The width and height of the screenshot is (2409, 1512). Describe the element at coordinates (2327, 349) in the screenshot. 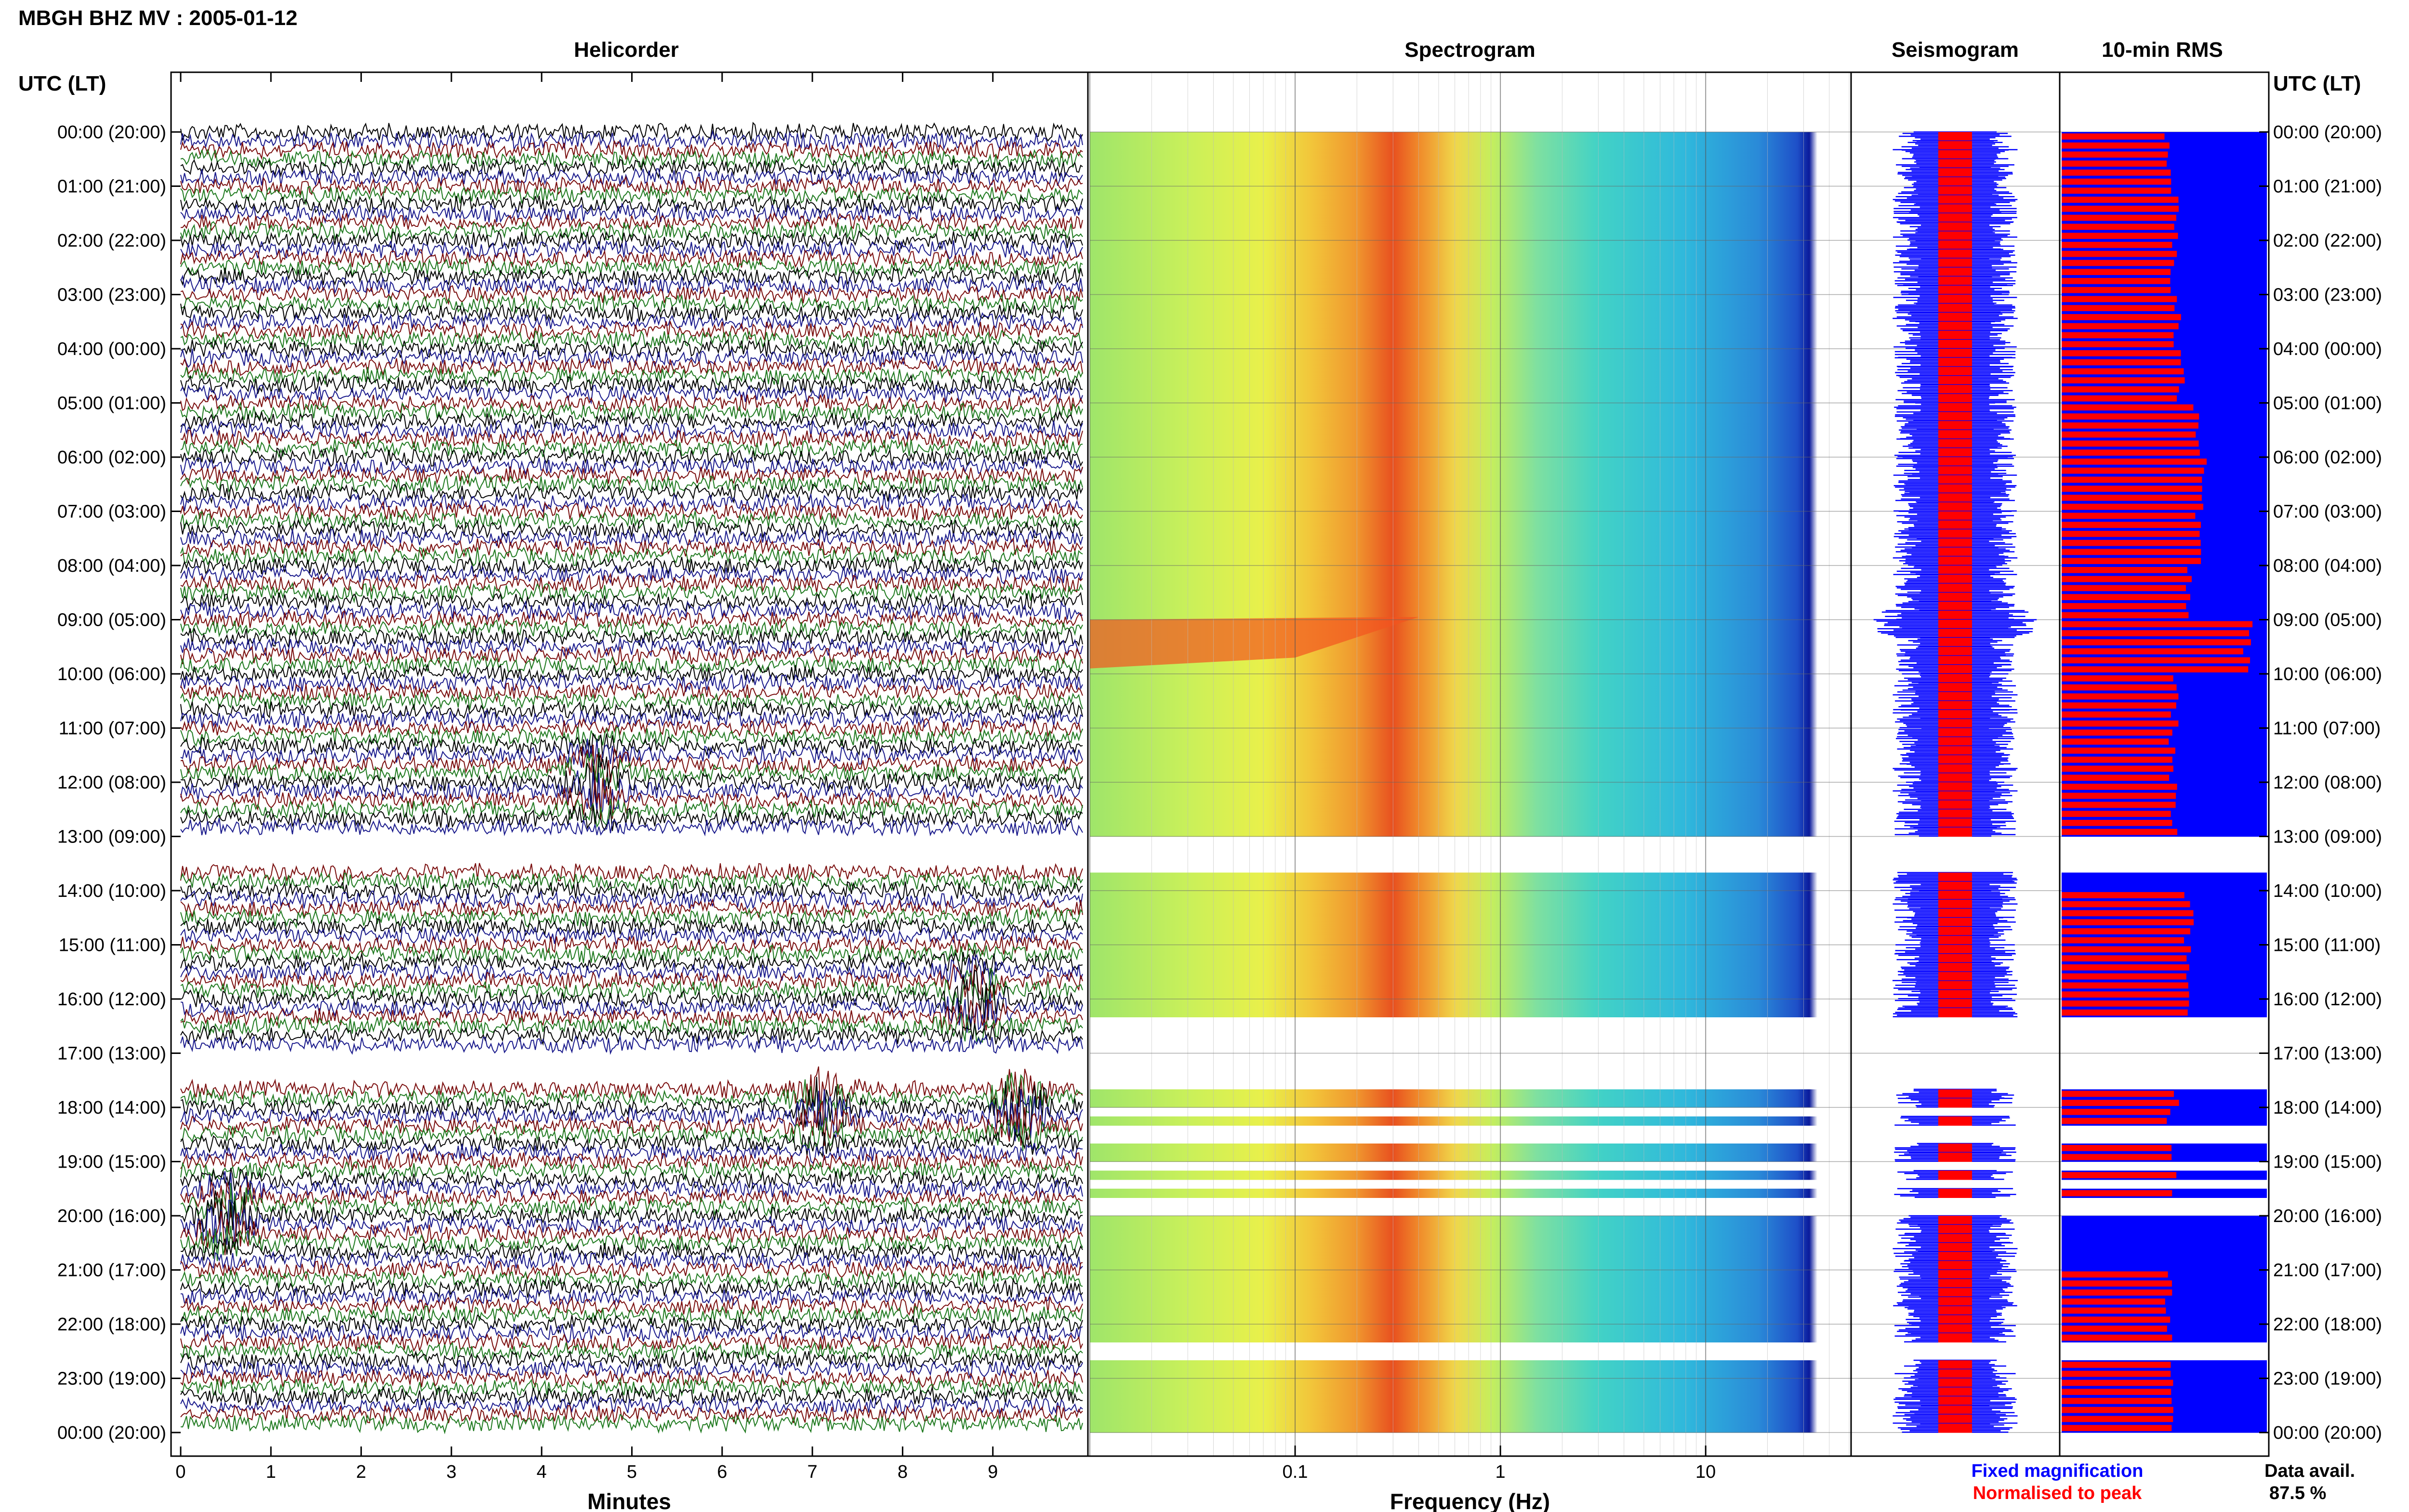

I see `rms-y-tick-label: 04:00 (00:00)` at that location.